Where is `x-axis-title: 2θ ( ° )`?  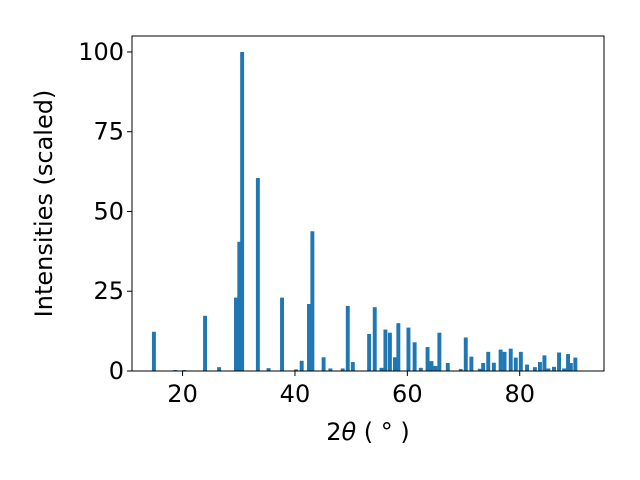
x-axis-title: 2θ ( ° ) is located at coordinates (368, 432).